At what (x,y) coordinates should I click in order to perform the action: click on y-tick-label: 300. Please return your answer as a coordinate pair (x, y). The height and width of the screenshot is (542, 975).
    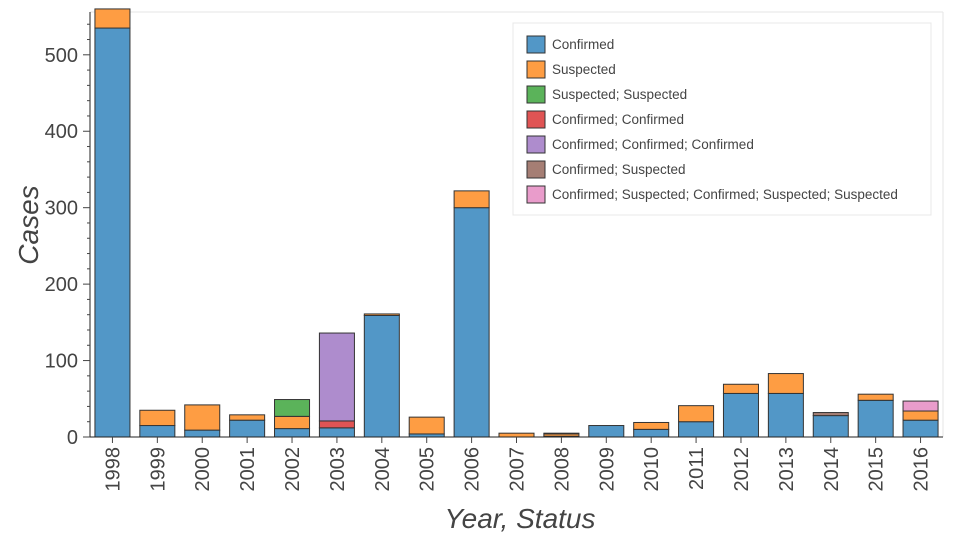
    Looking at the image, I should click on (61, 209).